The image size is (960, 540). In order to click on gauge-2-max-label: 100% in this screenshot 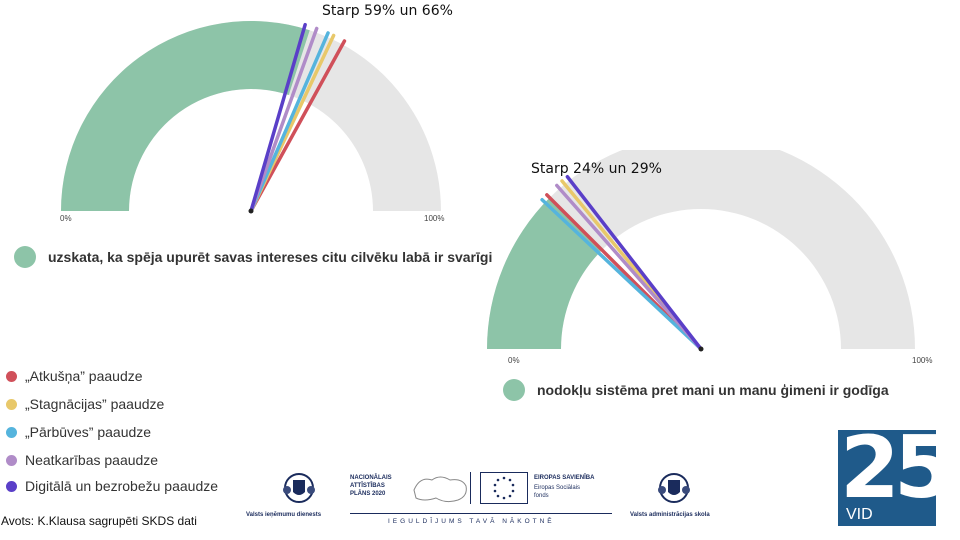, I will do `click(922, 360)`.